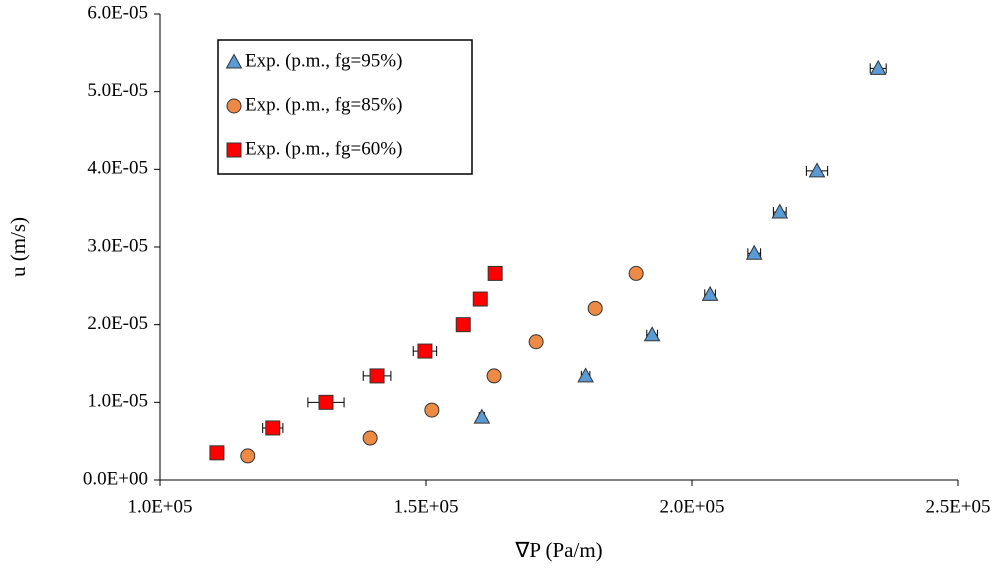 This screenshot has width=1007, height=571. I want to click on legend-box, so click(345, 107).